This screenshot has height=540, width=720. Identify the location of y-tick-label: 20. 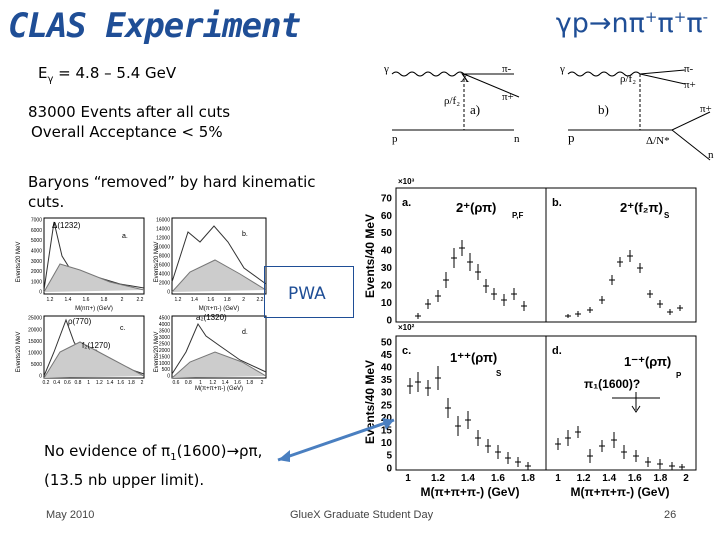
(387, 418).